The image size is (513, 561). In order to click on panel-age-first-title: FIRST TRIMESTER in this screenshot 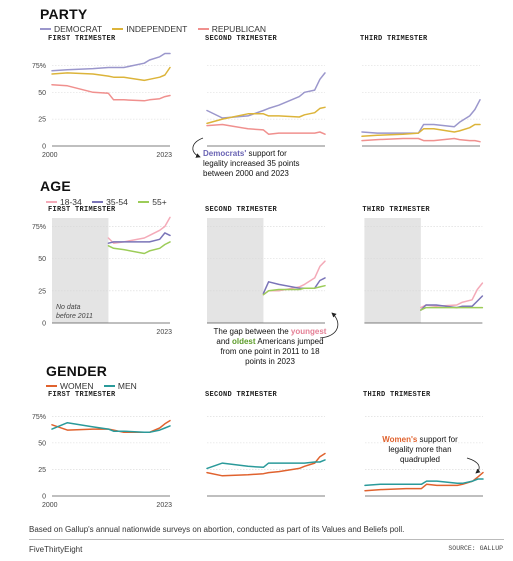, I will do `click(82, 210)`.